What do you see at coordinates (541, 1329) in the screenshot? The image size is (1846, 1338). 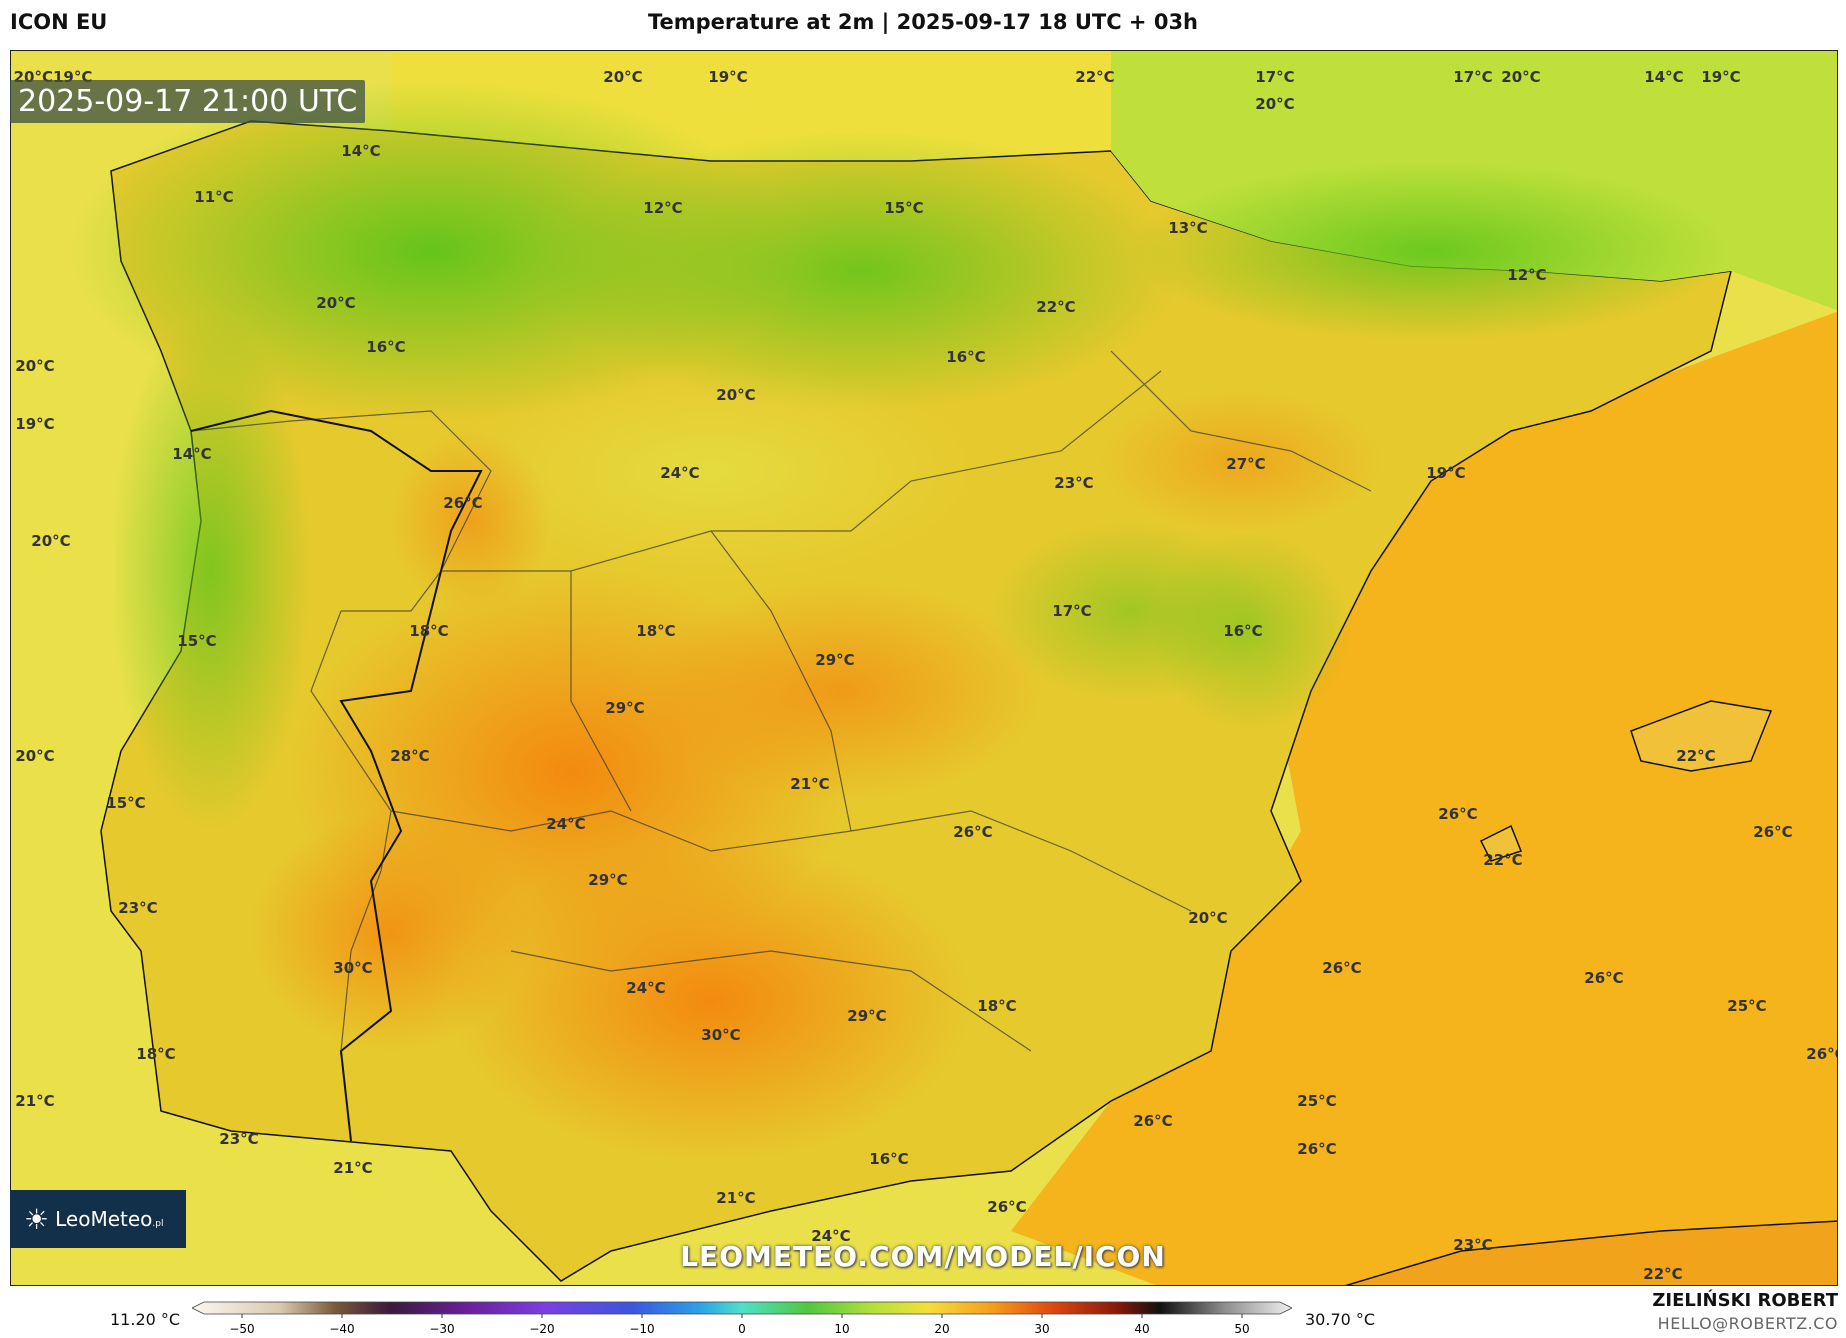 I see `scale-tick-label: −20` at bounding box center [541, 1329].